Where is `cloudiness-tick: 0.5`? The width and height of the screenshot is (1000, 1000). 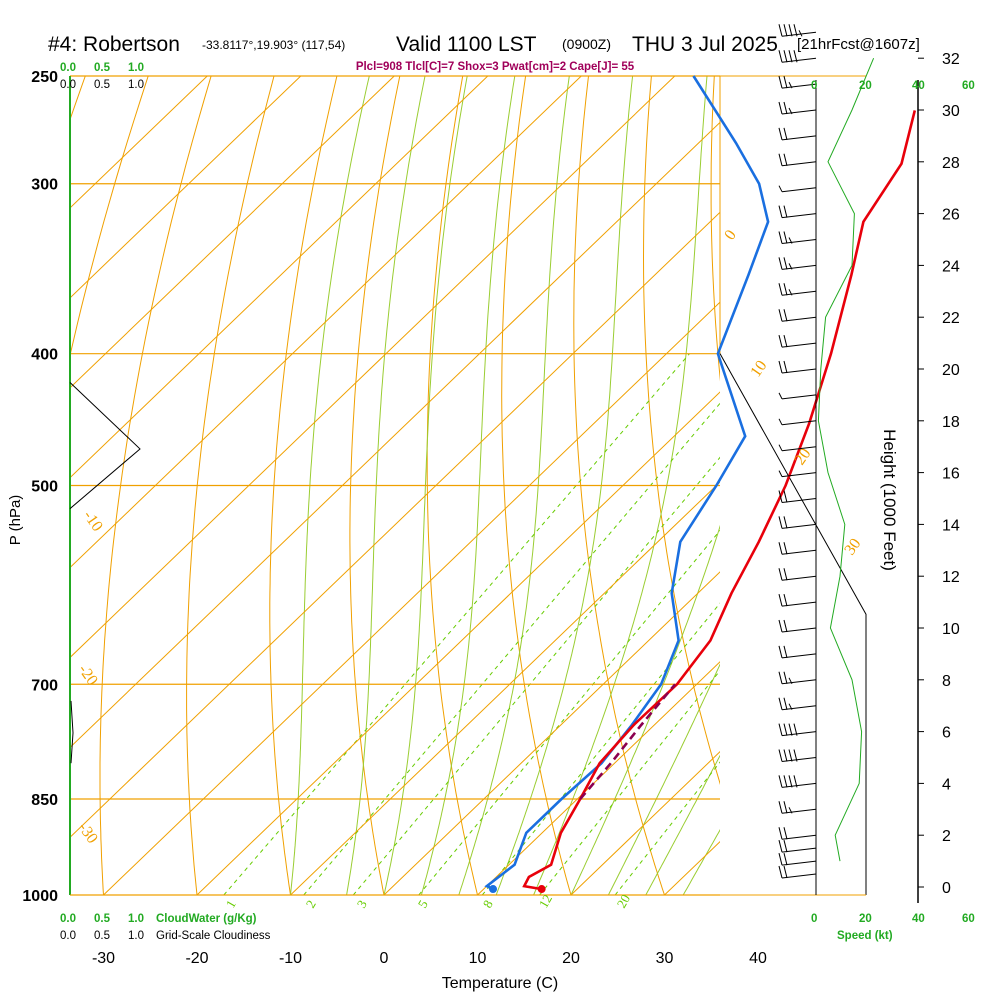
cloudiness-tick: 0.5 is located at coordinates (102, 85).